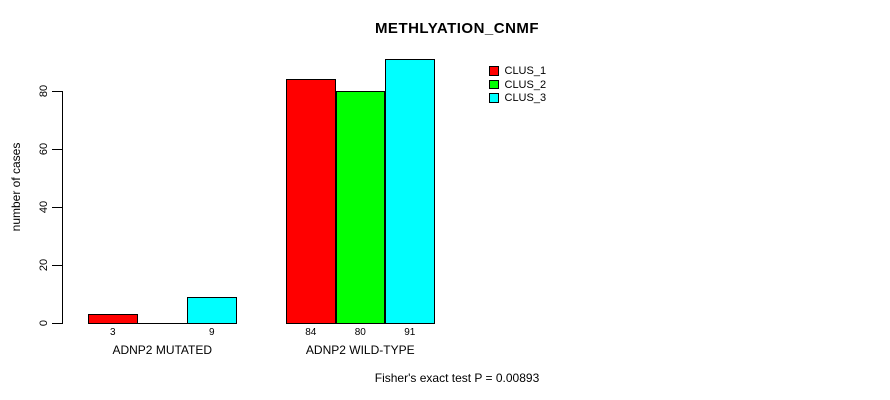 Image resolution: width=890 pixels, height=400 pixels. I want to click on bar-value-label: 91, so click(410, 332).